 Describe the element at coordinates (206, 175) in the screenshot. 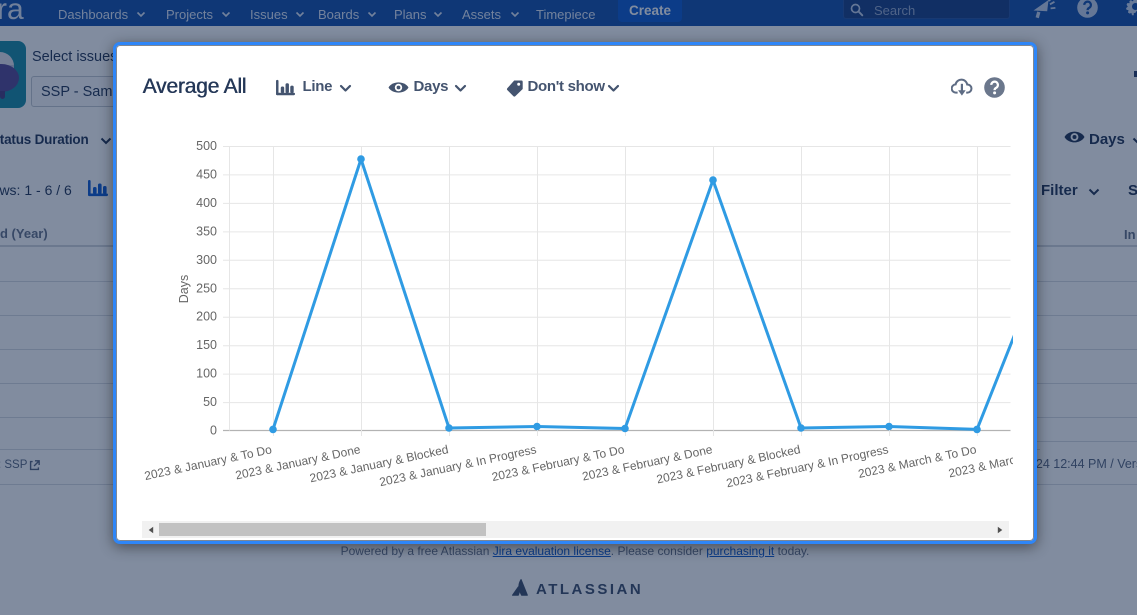

I see `svg-text: 450` at that location.